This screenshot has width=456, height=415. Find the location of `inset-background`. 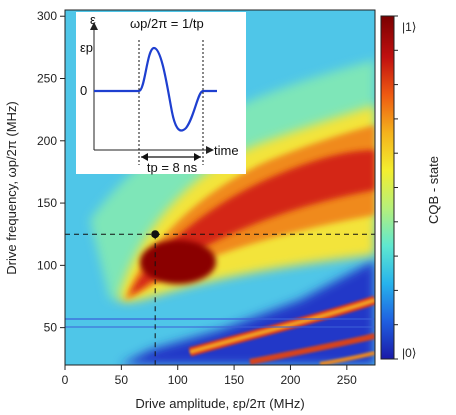

inset-background is located at coordinates (161, 93).